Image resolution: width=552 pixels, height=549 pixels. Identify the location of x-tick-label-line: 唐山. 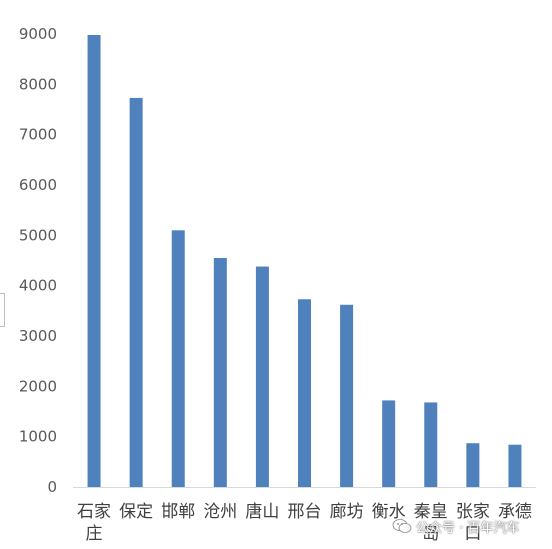
(262, 511).